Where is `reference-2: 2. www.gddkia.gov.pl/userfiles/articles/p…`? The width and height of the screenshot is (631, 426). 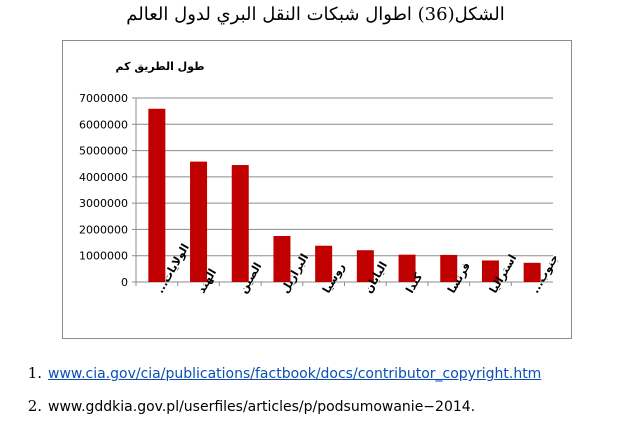 reference-2: 2. www.gddkia.gov.pl/userfiles/articles/p… is located at coordinates (241, 406).